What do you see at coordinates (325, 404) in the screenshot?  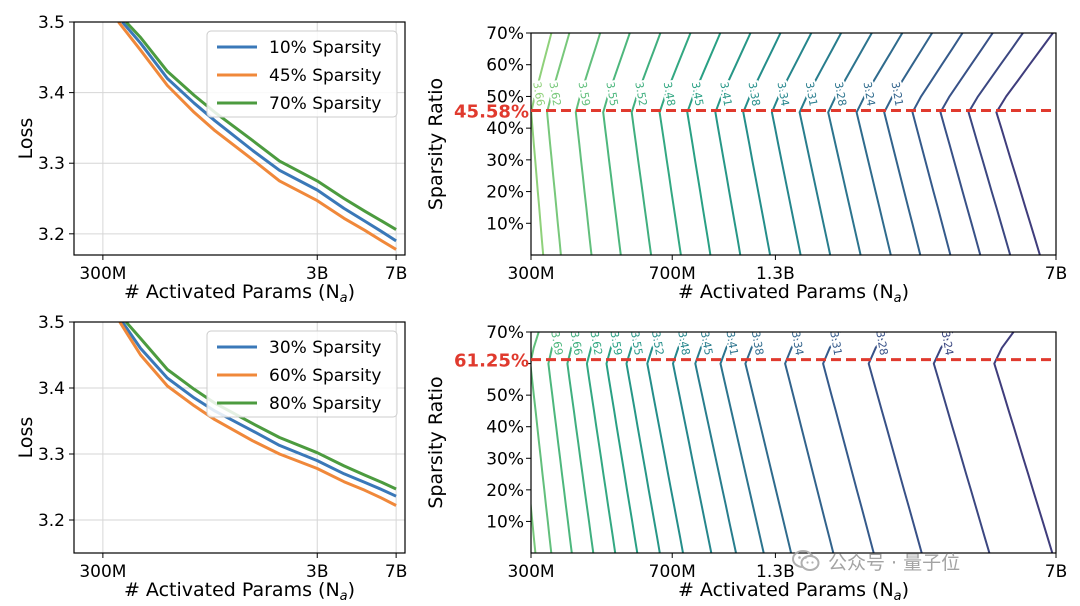 I see `legend-entry: 80% Sparsity` at bounding box center [325, 404].